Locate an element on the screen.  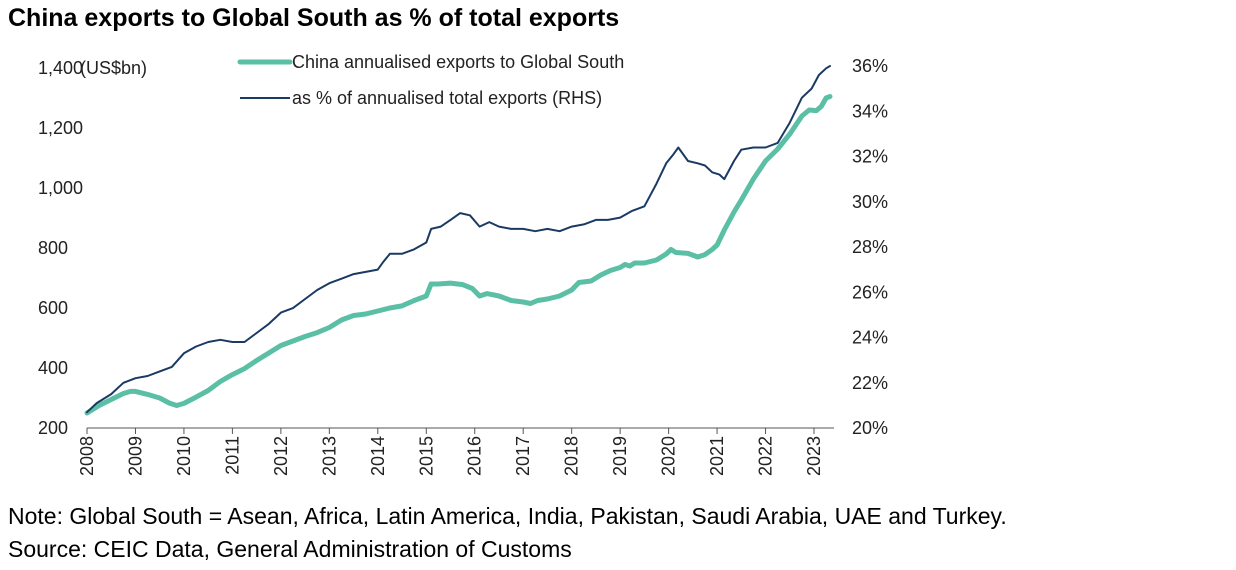
x-tick-label: 2020 is located at coordinates (669, 456).